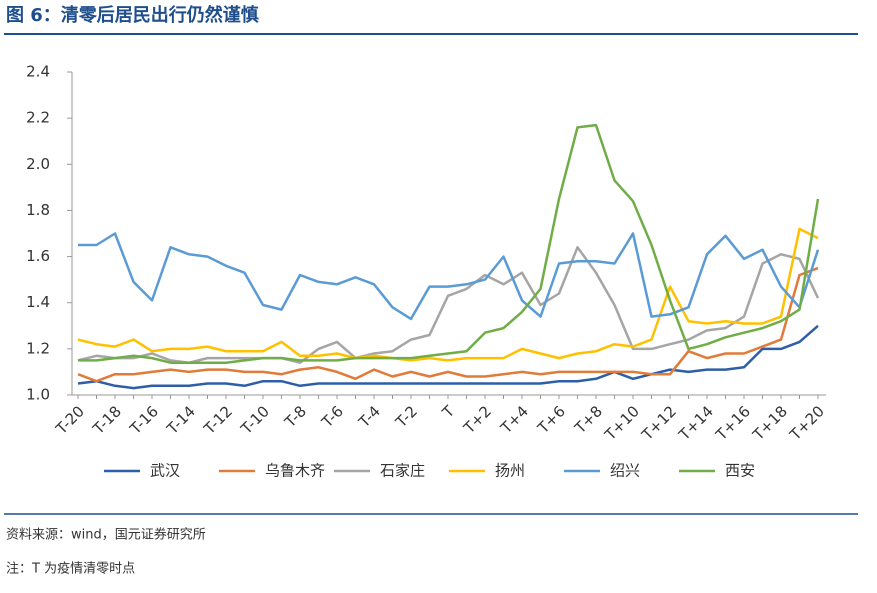 This screenshot has height=593, width=877. What do you see at coordinates (332, 417) in the screenshot?
I see `x-tick-label: T-6` at bounding box center [332, 417].